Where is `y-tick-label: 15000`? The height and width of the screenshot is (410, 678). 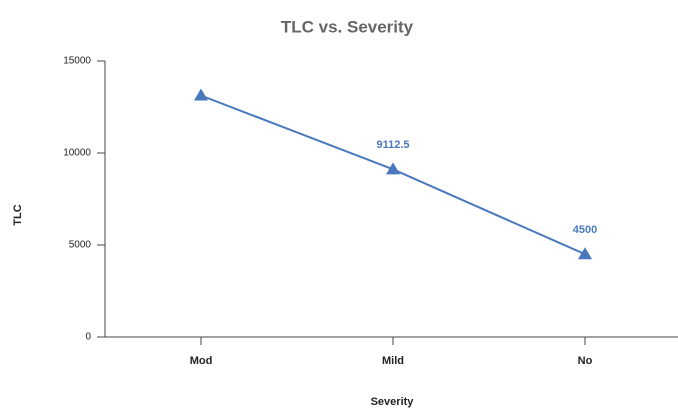
y-tick-label: 15000 is located at coordinates (77, 61).